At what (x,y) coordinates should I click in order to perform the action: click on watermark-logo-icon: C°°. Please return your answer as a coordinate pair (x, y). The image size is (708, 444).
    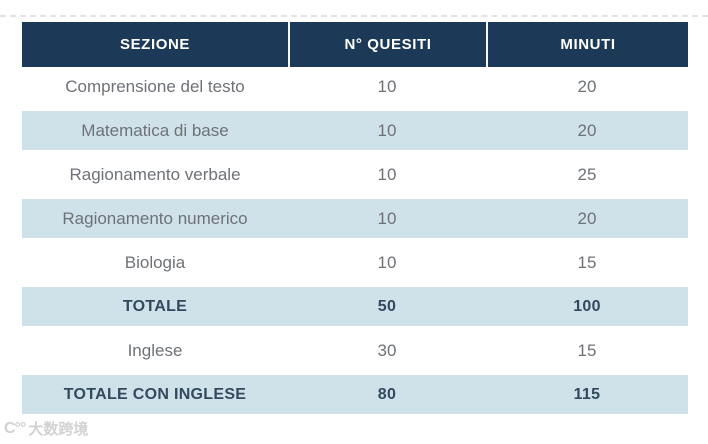
    Looking at the image, I should click on (15, 428).